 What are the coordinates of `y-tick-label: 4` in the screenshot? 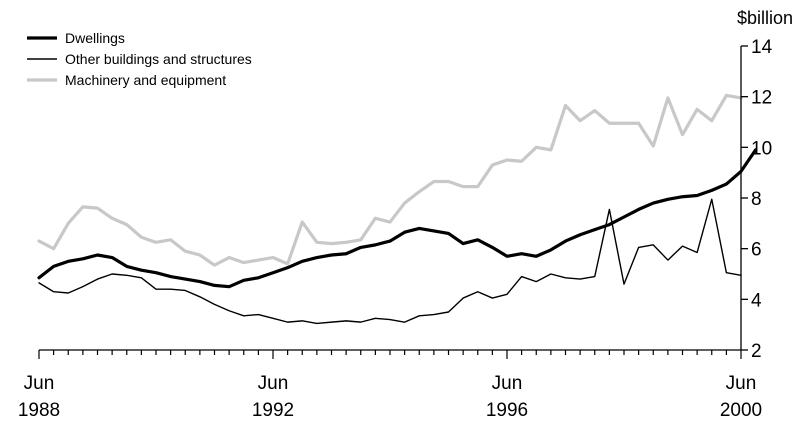 It's located at (756, 300).